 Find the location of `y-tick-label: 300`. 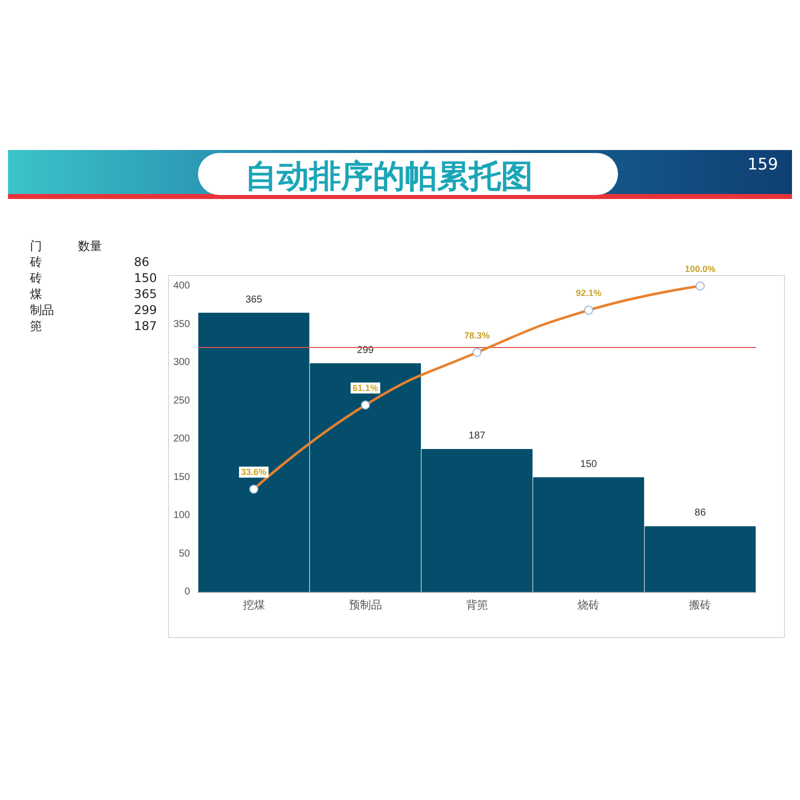

y-tick-label: 300 is located at coordinates (181, 362).